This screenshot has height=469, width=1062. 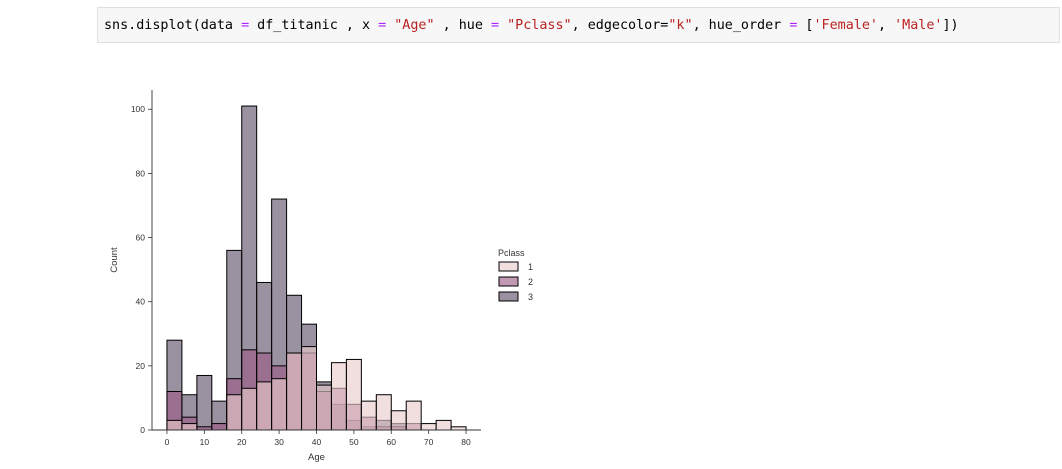 I want to click on code-token: ,, so click(x=886, y=25).